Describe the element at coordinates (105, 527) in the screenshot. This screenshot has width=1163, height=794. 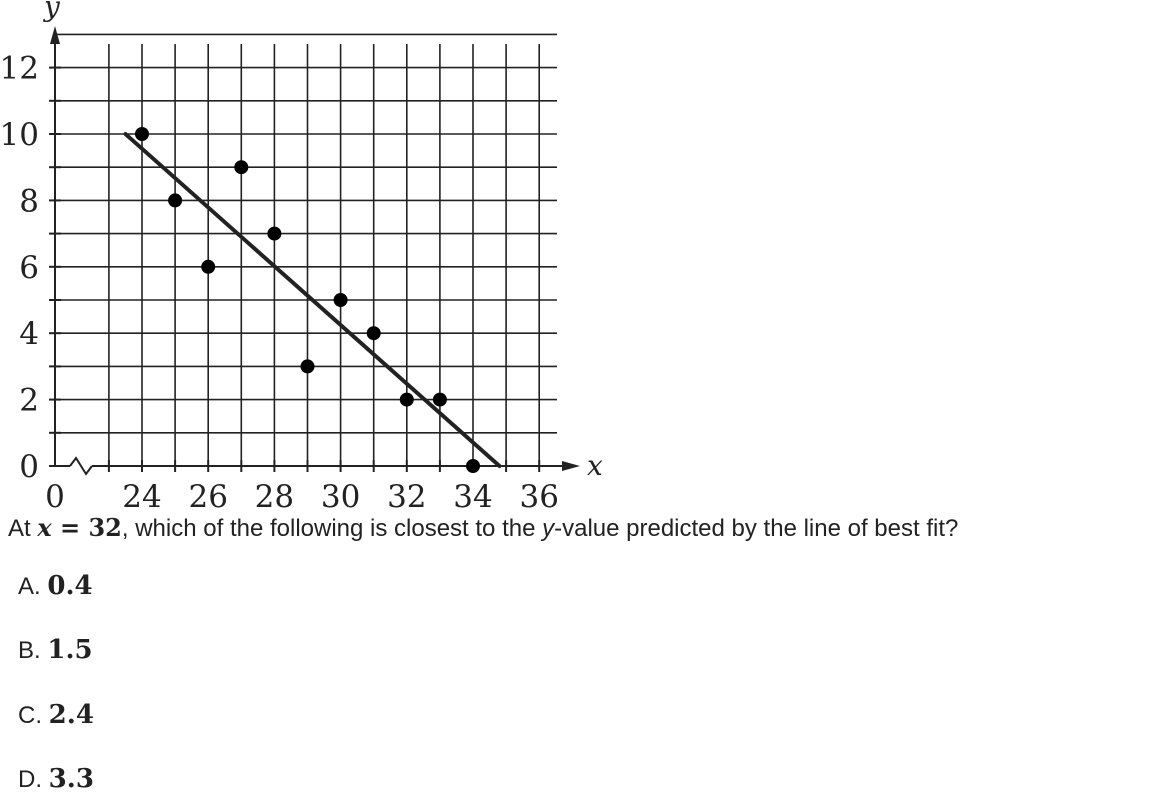
I see `question-value: 32` at that location.